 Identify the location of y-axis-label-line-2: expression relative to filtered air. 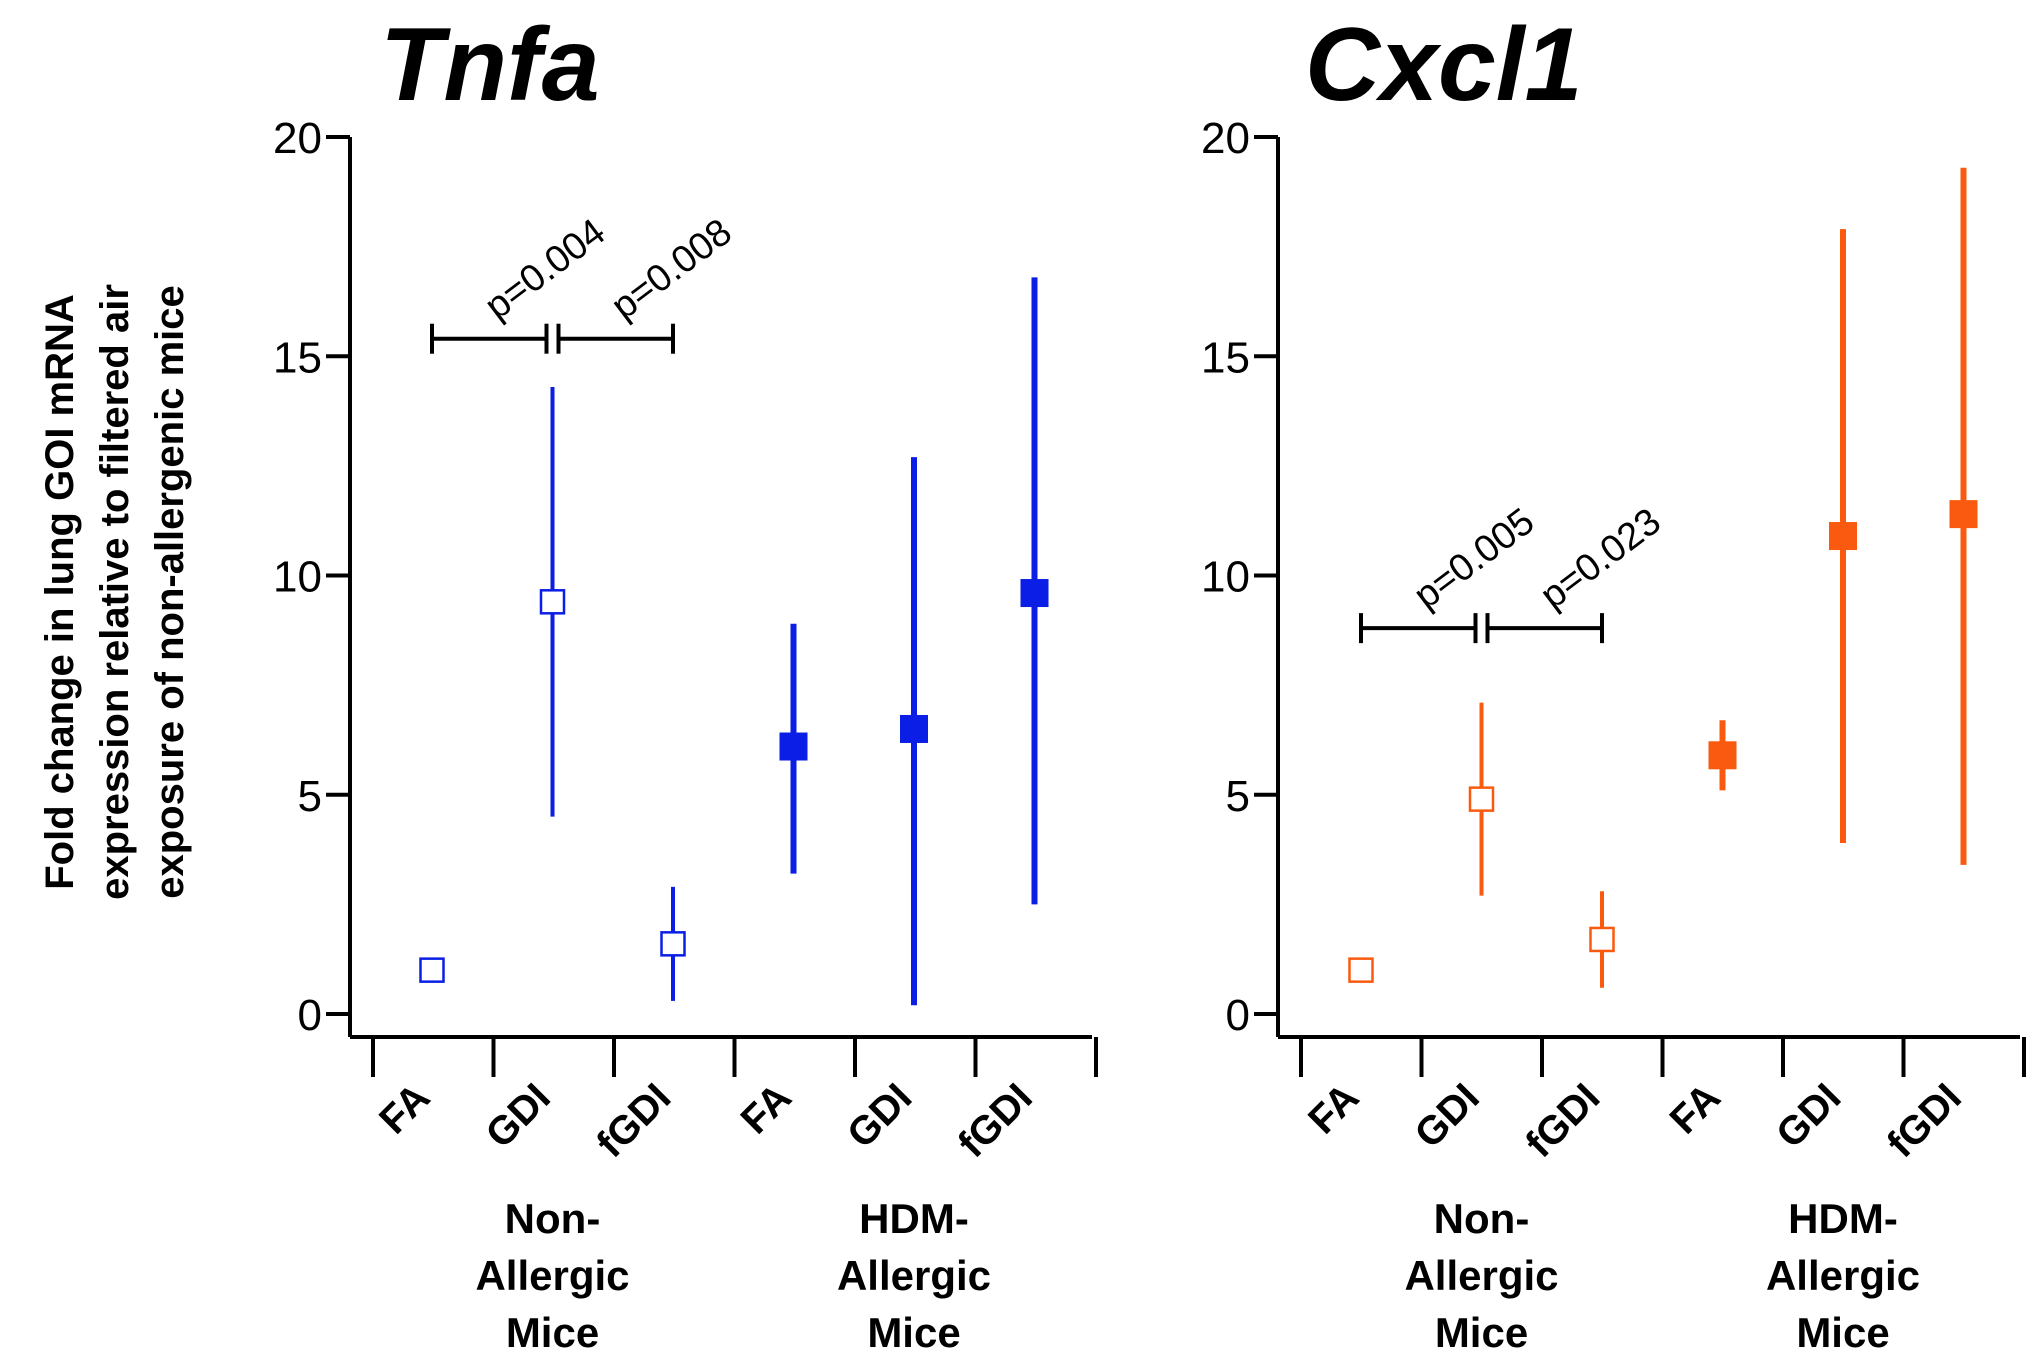
(115, 592).